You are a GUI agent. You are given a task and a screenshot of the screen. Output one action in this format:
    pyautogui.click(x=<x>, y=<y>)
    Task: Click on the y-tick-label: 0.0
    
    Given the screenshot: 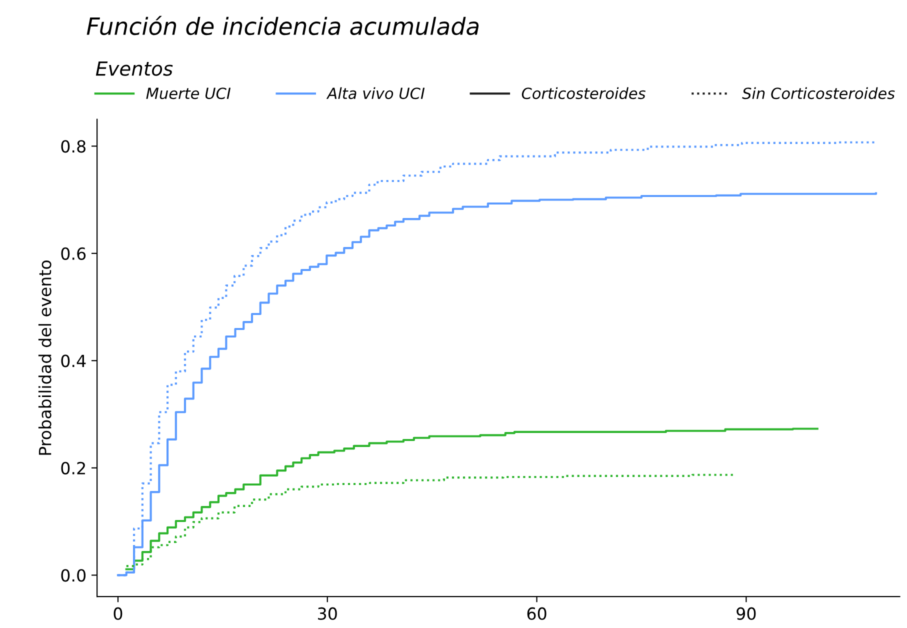 What is the action you would take?
    pyautogui.click(x=73, y=575)
    